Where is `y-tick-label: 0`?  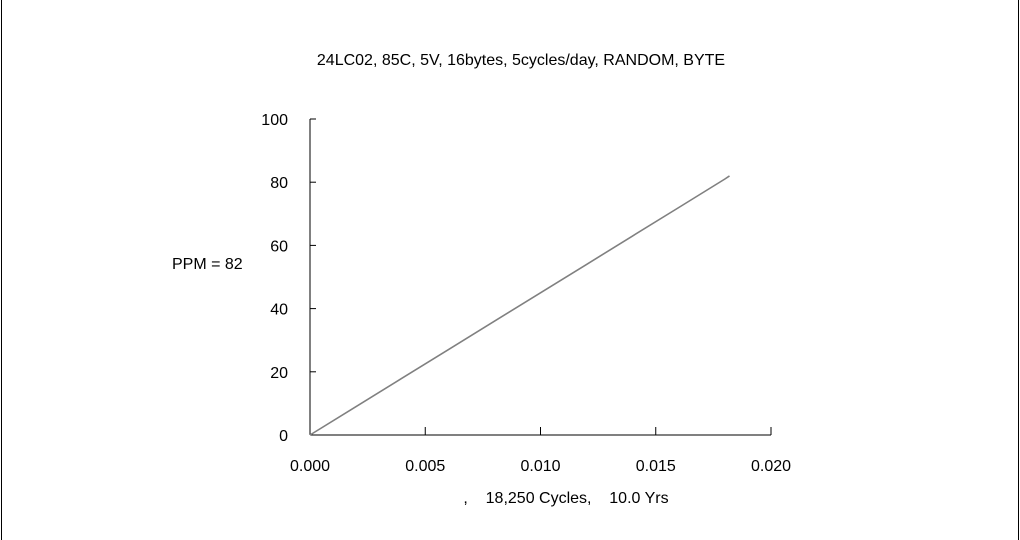
y-tick-label: 0 is located at coordinates (283, 436).